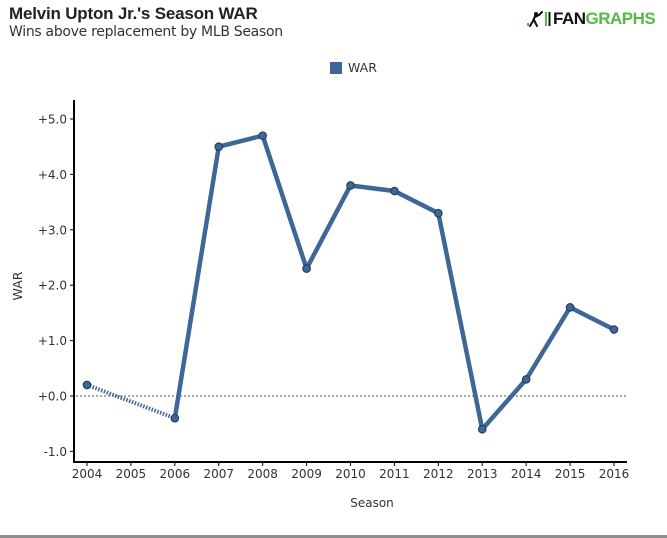  What do you see at coordinates (52, 120) in the screenshot?
I see `y-tick-label: +5.0` at bounding box center [52, 120].